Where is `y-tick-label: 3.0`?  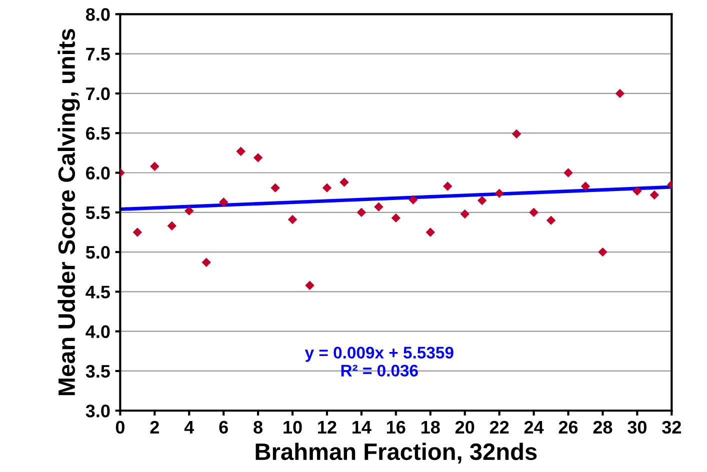
y-tick-label: 3.0 is located at coordinates (98, 411).